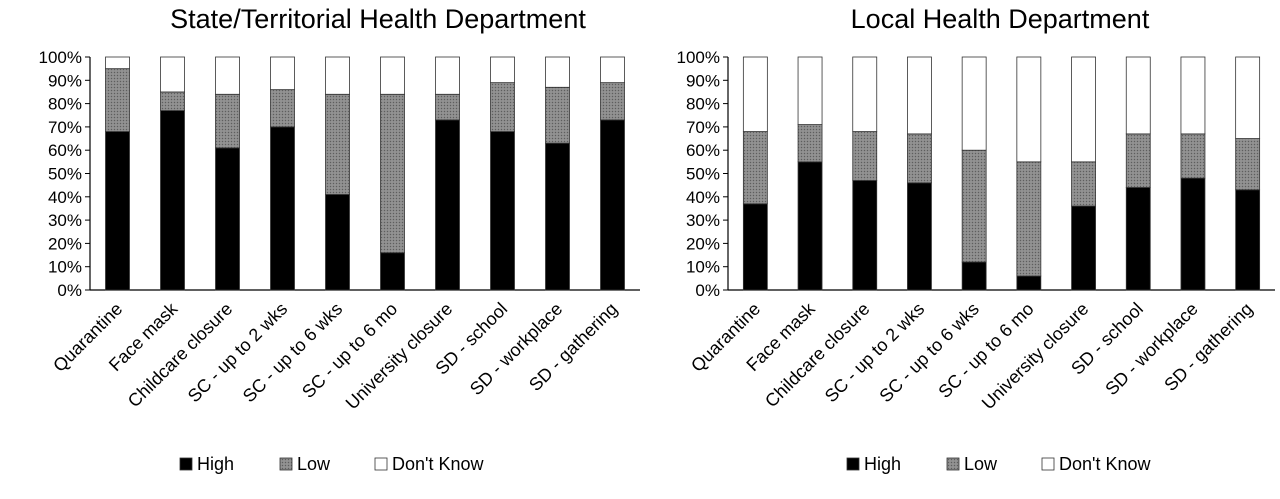 Image resolution: width=1280 pixels, height=499 pixels. What do you see at coordinates (1029, 109) in the screenshot?
I see `bar-don-t-know-sc-up-to-6-mo` at bounding box center [1029, 109].